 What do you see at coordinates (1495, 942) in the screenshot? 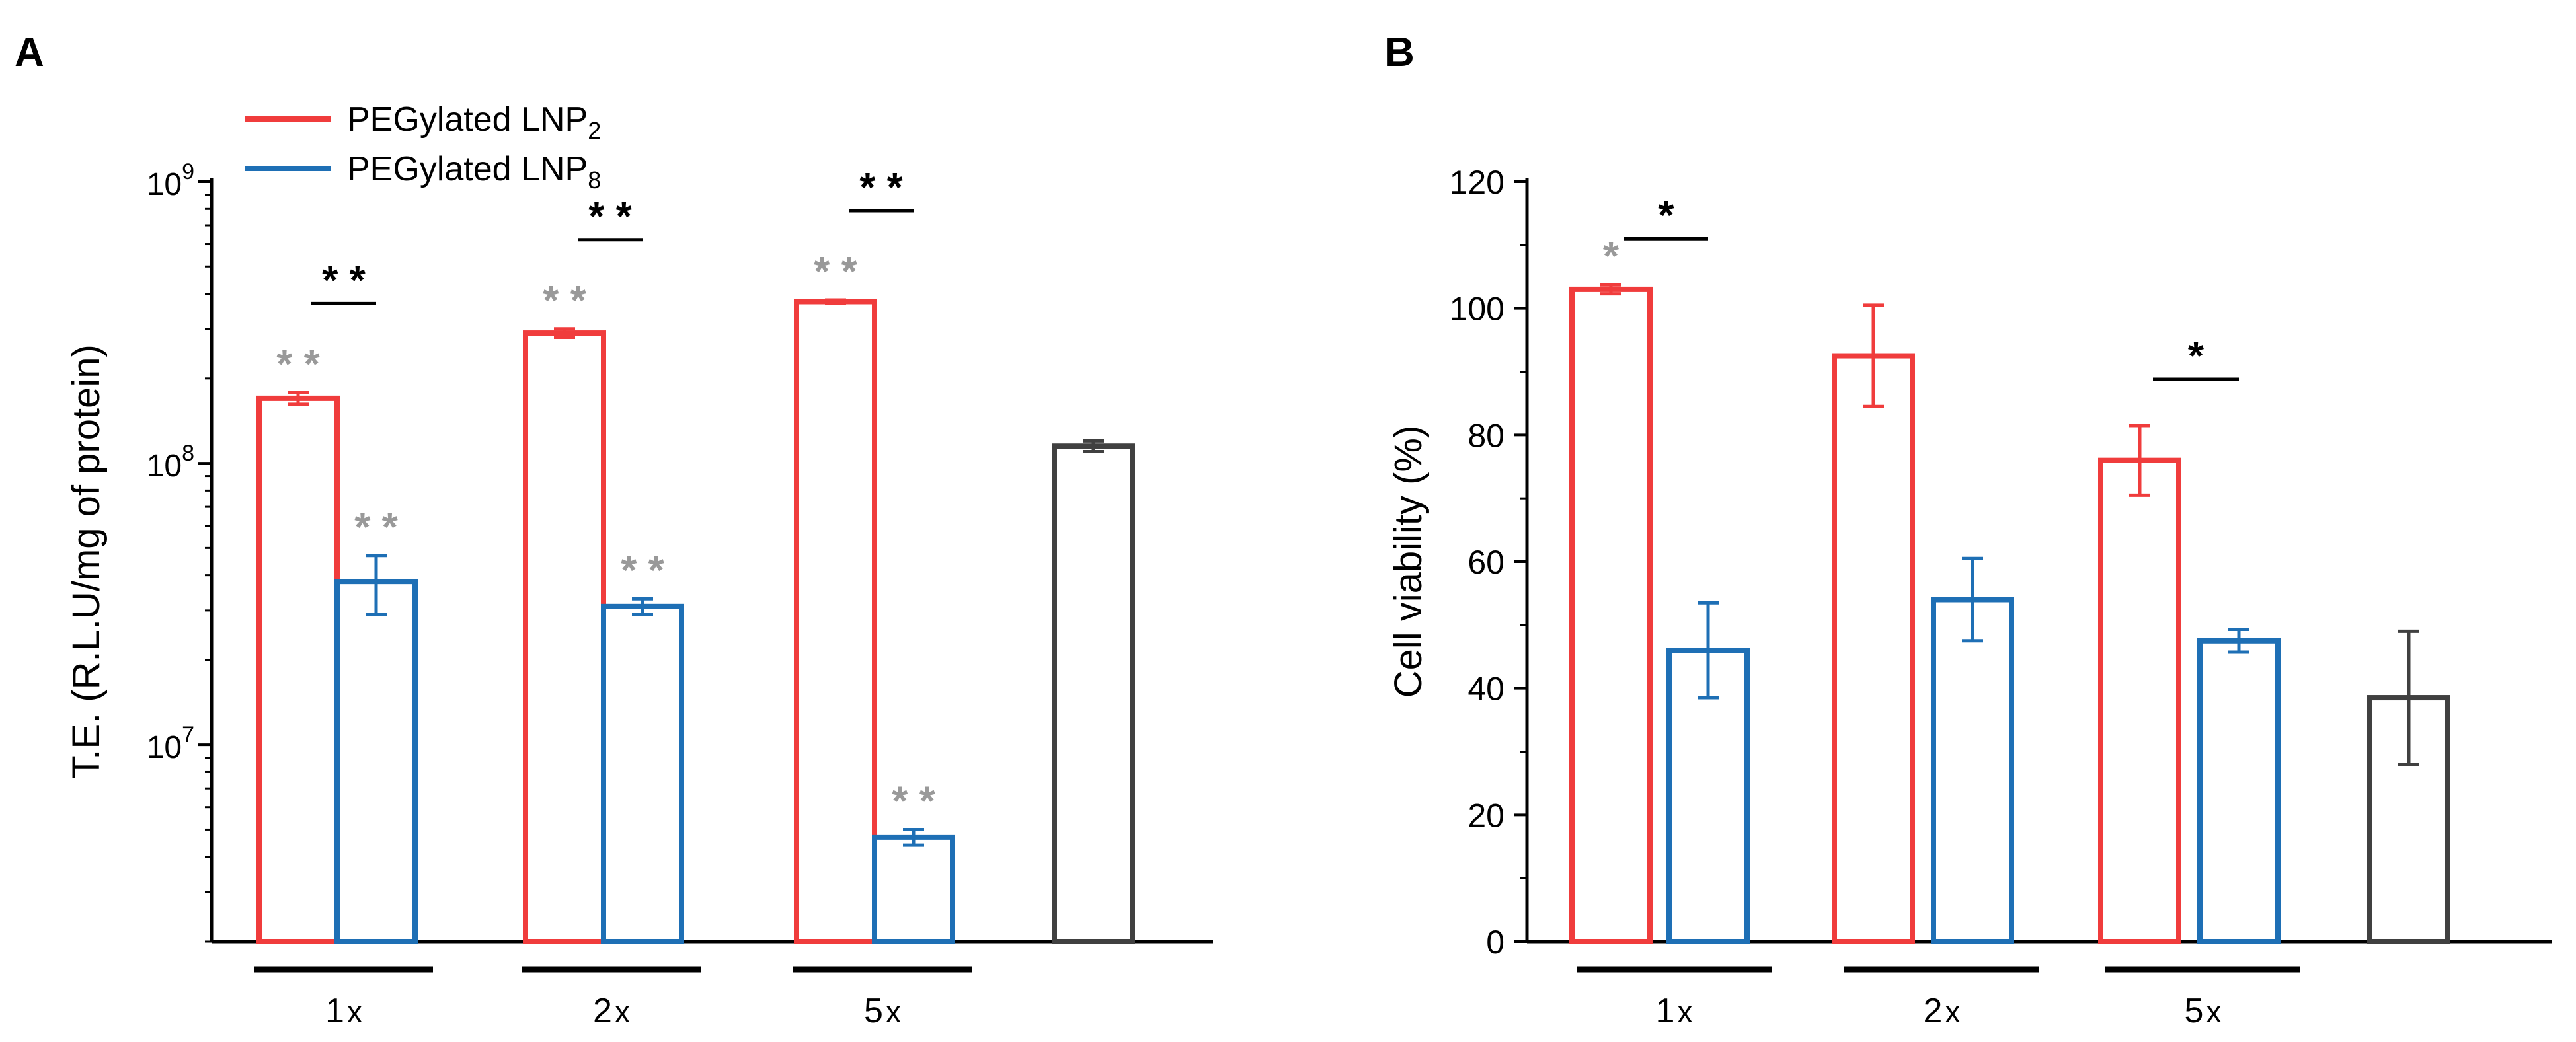
I see `y-tick-label: 0` at bounding box center [1495, 942].